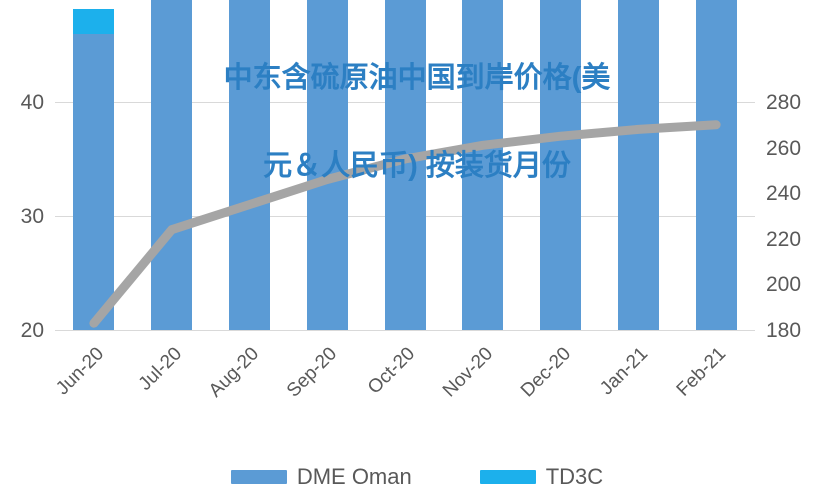  Describe the element at coordinates (258, 477) in the screenshot. I see `legend-swatch-dme-oman` at that location.